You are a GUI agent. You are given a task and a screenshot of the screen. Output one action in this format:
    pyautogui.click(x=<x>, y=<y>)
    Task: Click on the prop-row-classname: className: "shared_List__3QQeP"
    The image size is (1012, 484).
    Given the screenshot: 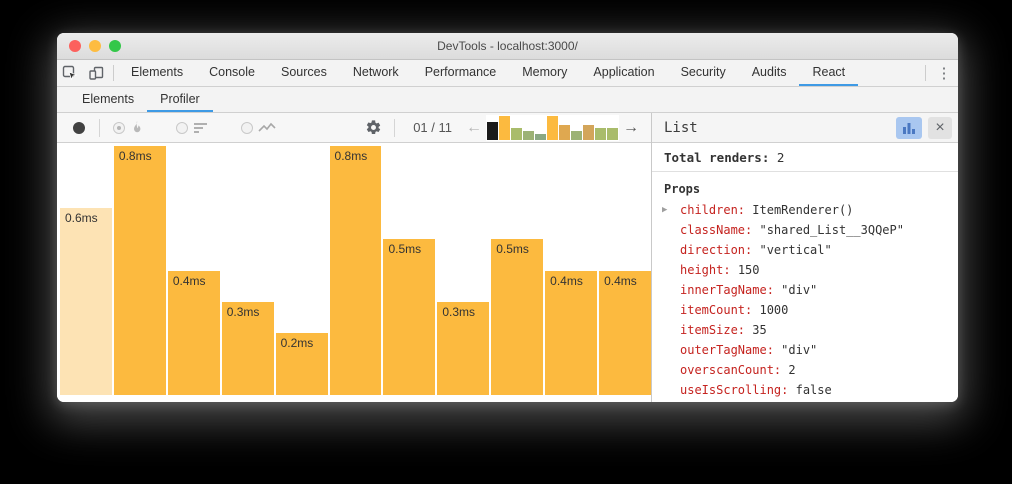 What is the action you would take?
    pyautogui.click(x=792, y=230)
    